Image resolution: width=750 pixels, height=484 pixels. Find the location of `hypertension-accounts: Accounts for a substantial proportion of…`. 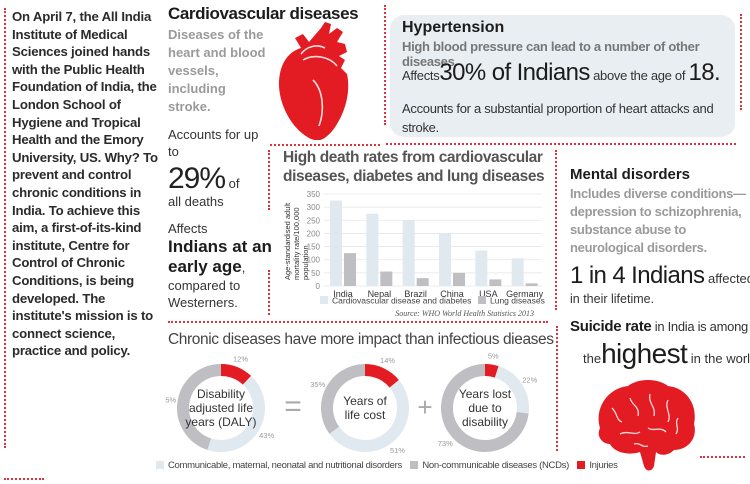

hypertension-accounts: Accounts for a substantial proportion of… is located at coordinates (558, 118).